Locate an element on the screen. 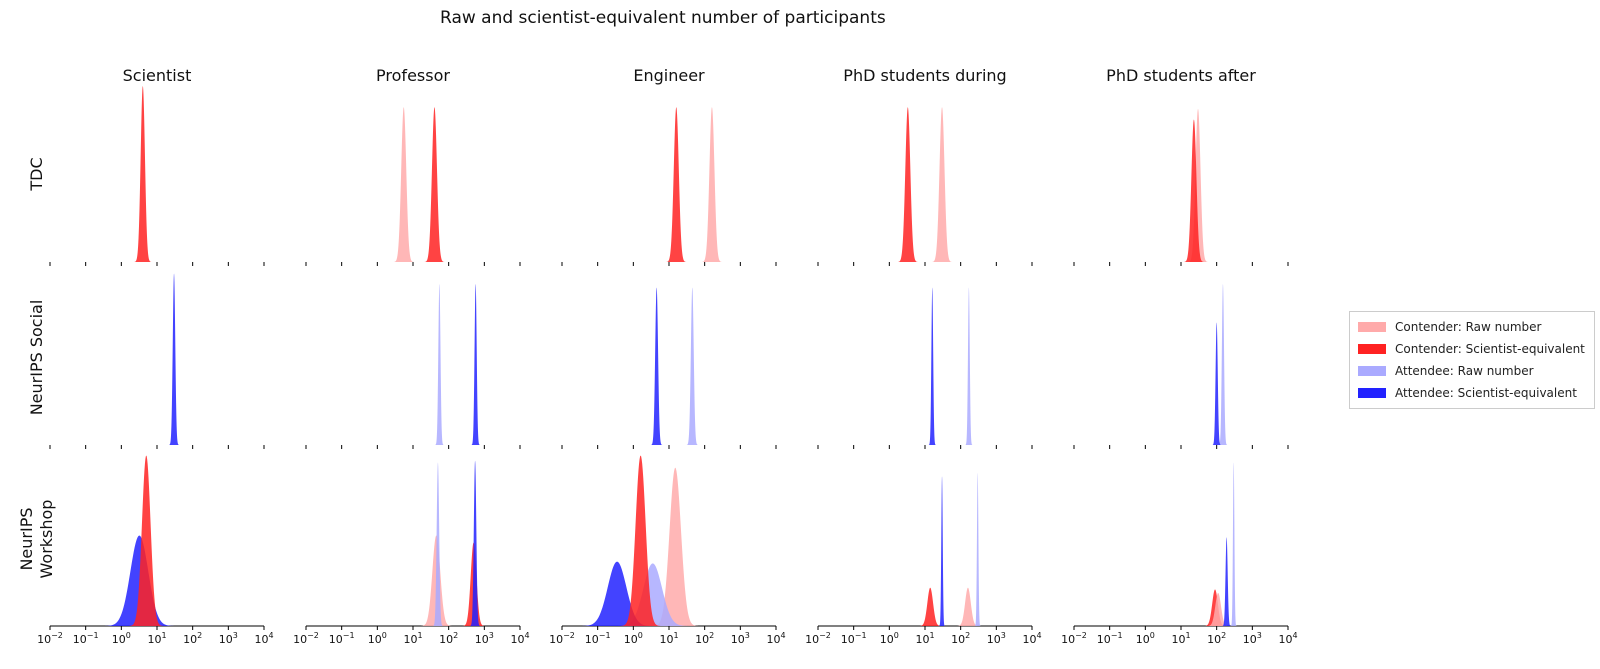 The height and width of the screenshot is (669, 1600). column-title-engineer: Engineer is located at coordinates (669, 75).